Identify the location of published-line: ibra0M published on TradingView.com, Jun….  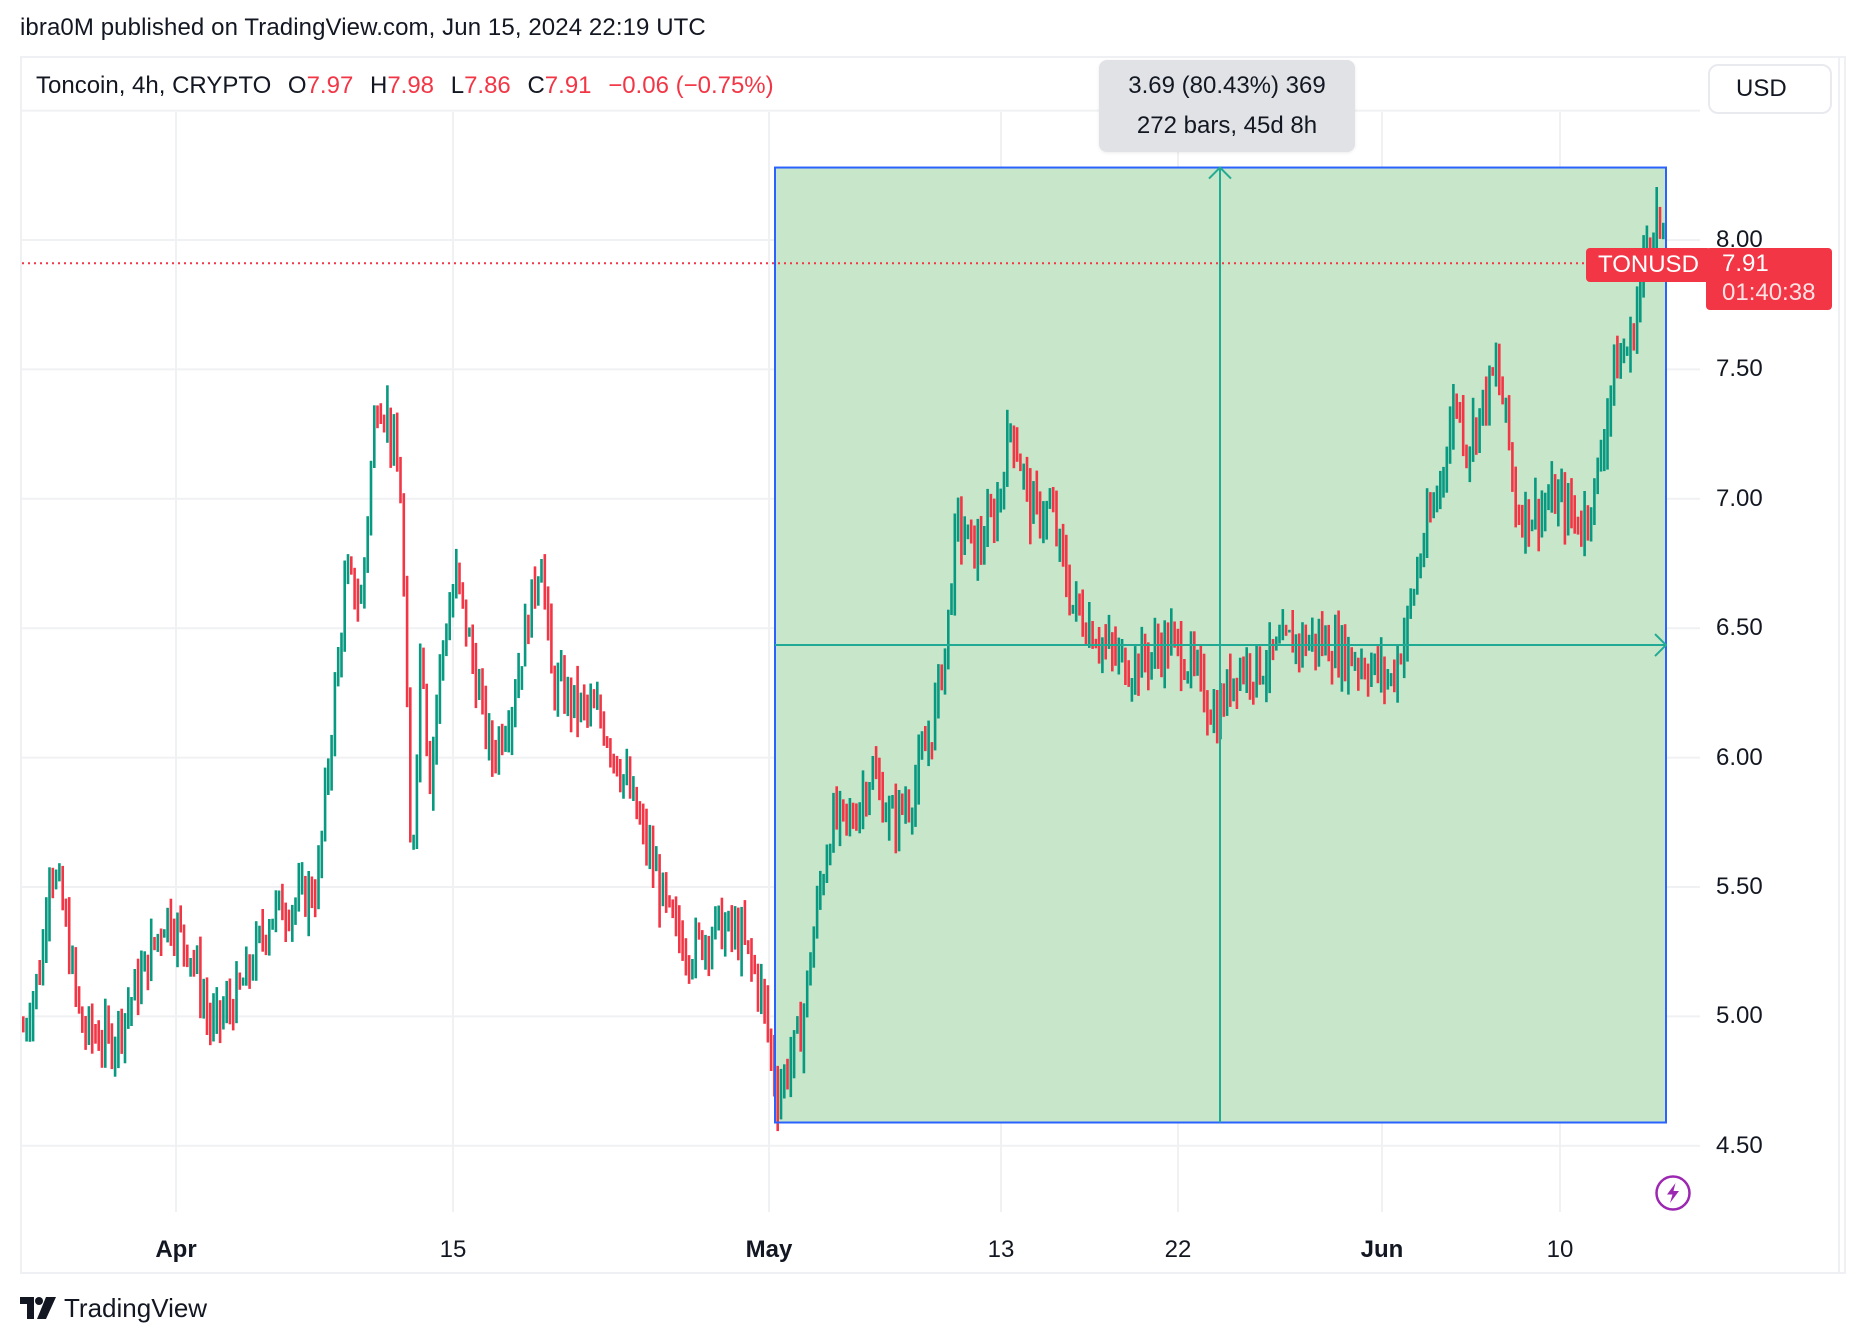
(363, 27).